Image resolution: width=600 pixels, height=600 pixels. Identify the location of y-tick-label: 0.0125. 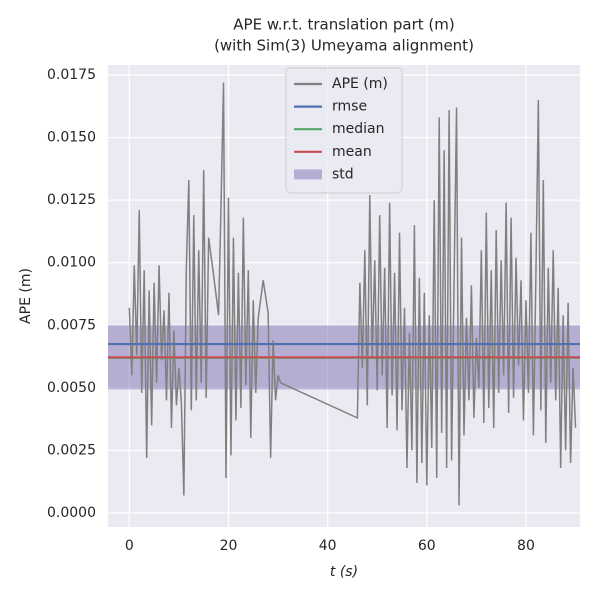
(71, 200).